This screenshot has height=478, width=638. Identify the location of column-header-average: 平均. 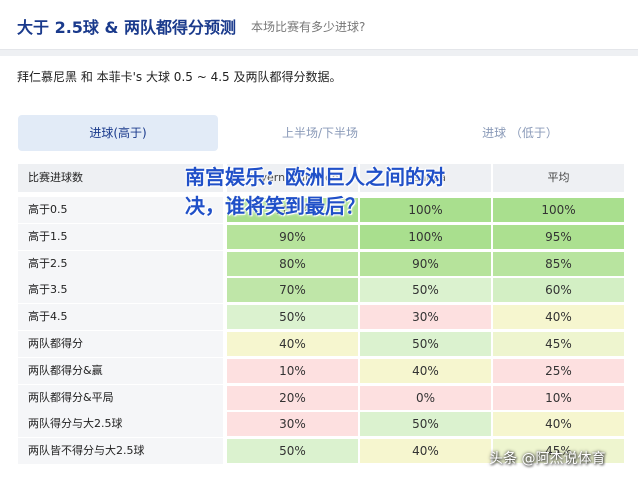
(558, 178).